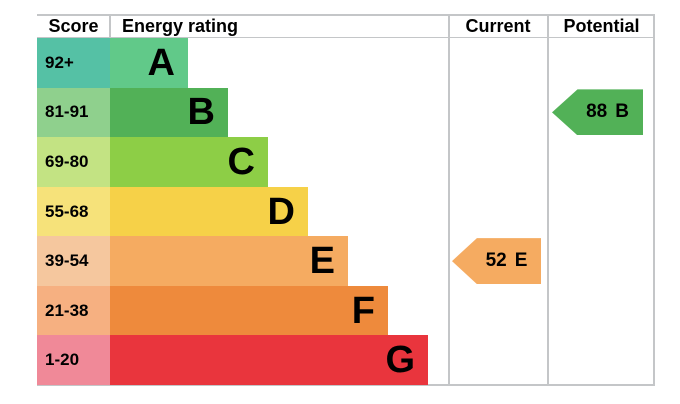 Image resolution: width=680 pixels, height=404 pixels. I want to click on column-header-score: Score, so click(73, 26).